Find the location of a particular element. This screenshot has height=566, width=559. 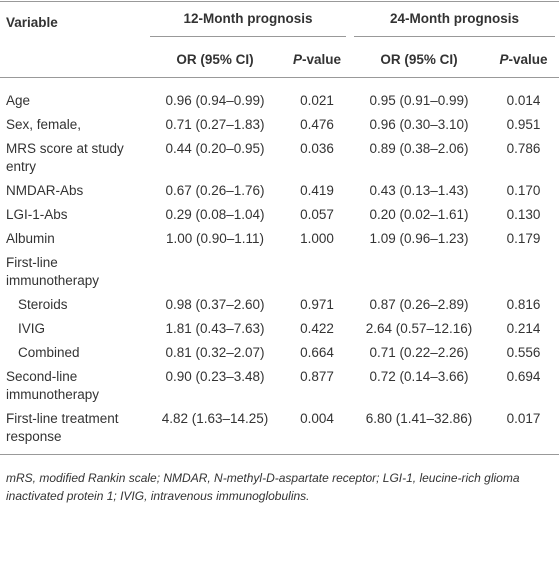

p-value: 0.816 is located at coordinates (523, 304).